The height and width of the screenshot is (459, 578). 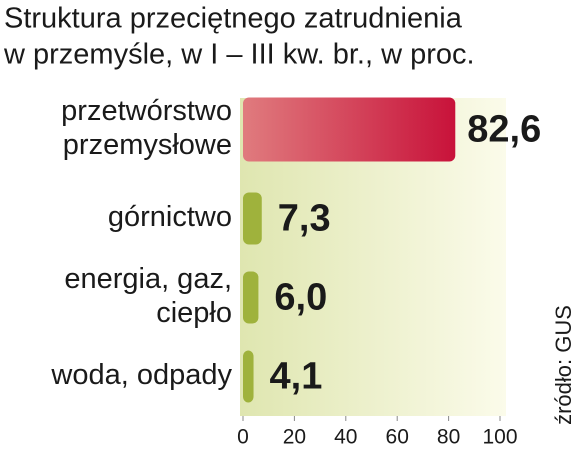 I want to click on x-tick-label: 60, so click(x=397, y=437).